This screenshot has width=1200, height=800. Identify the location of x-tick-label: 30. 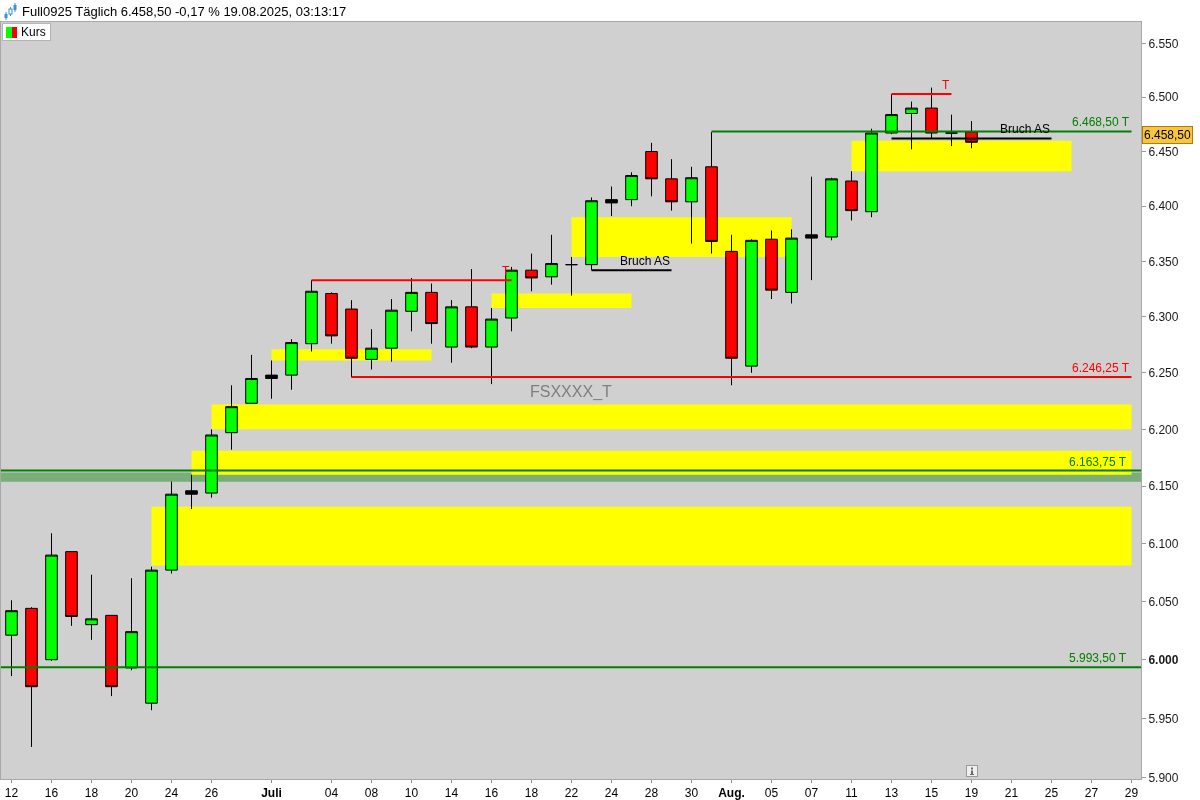
(691, 793).